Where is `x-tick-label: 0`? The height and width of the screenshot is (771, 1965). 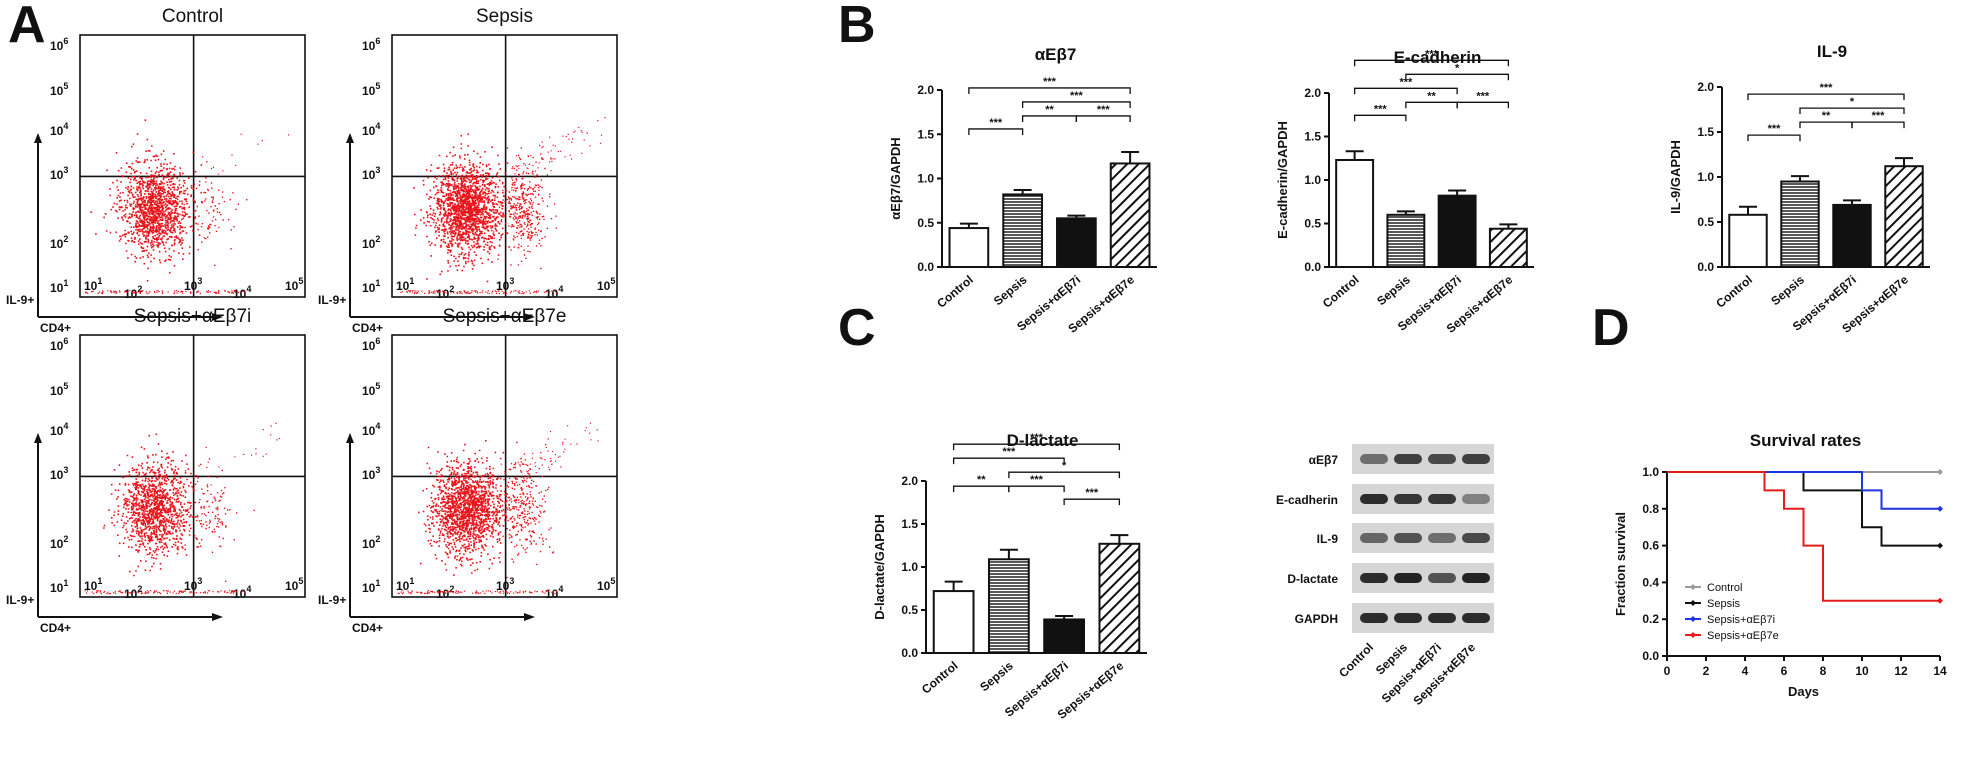 x-tick-label: 0 is located at coordinates (1667, 671).